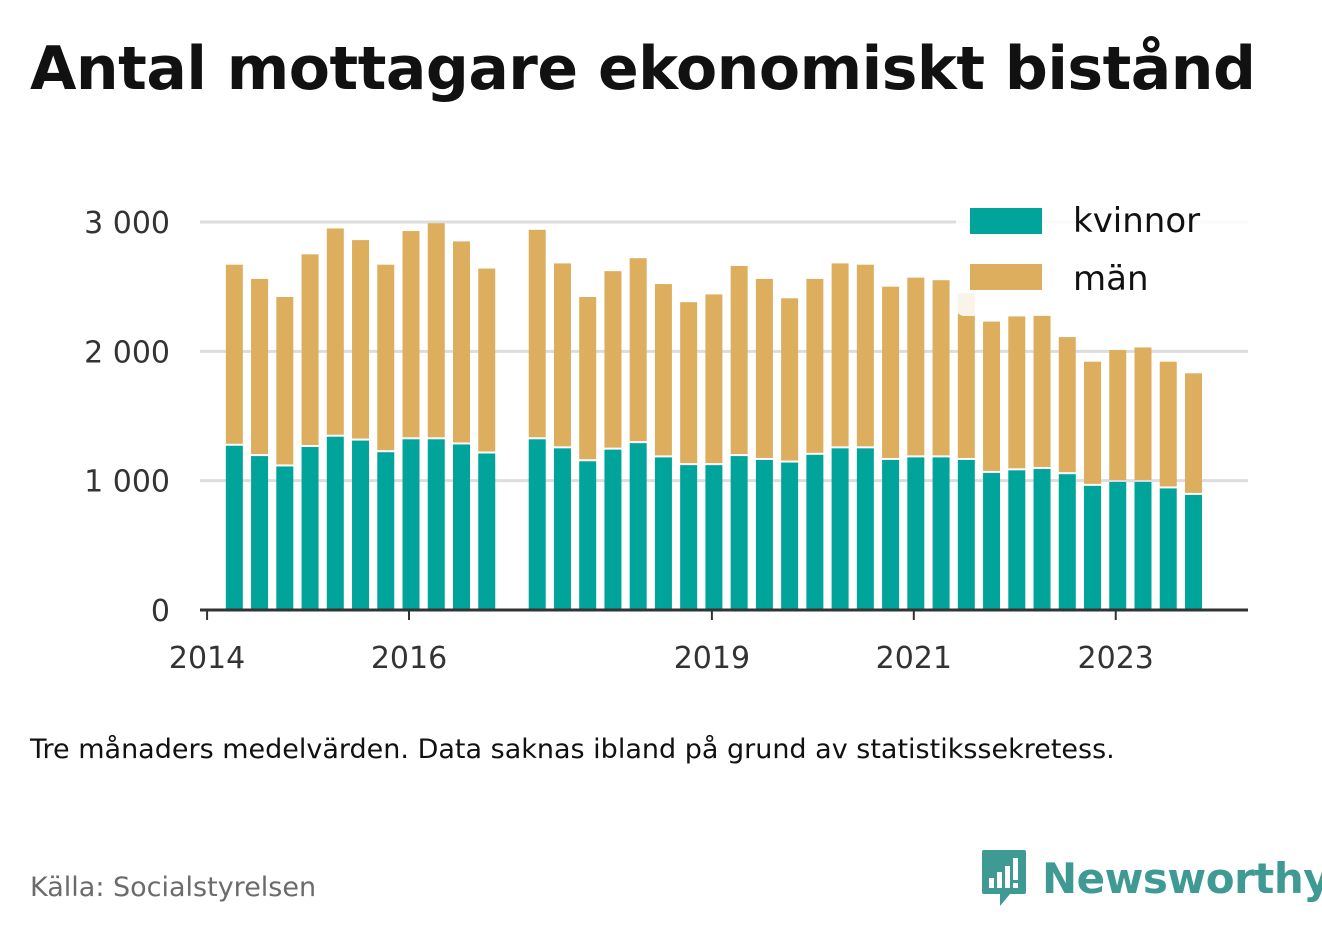  I want to click on legend-swatch-kvinnor, so click(1006, 221).